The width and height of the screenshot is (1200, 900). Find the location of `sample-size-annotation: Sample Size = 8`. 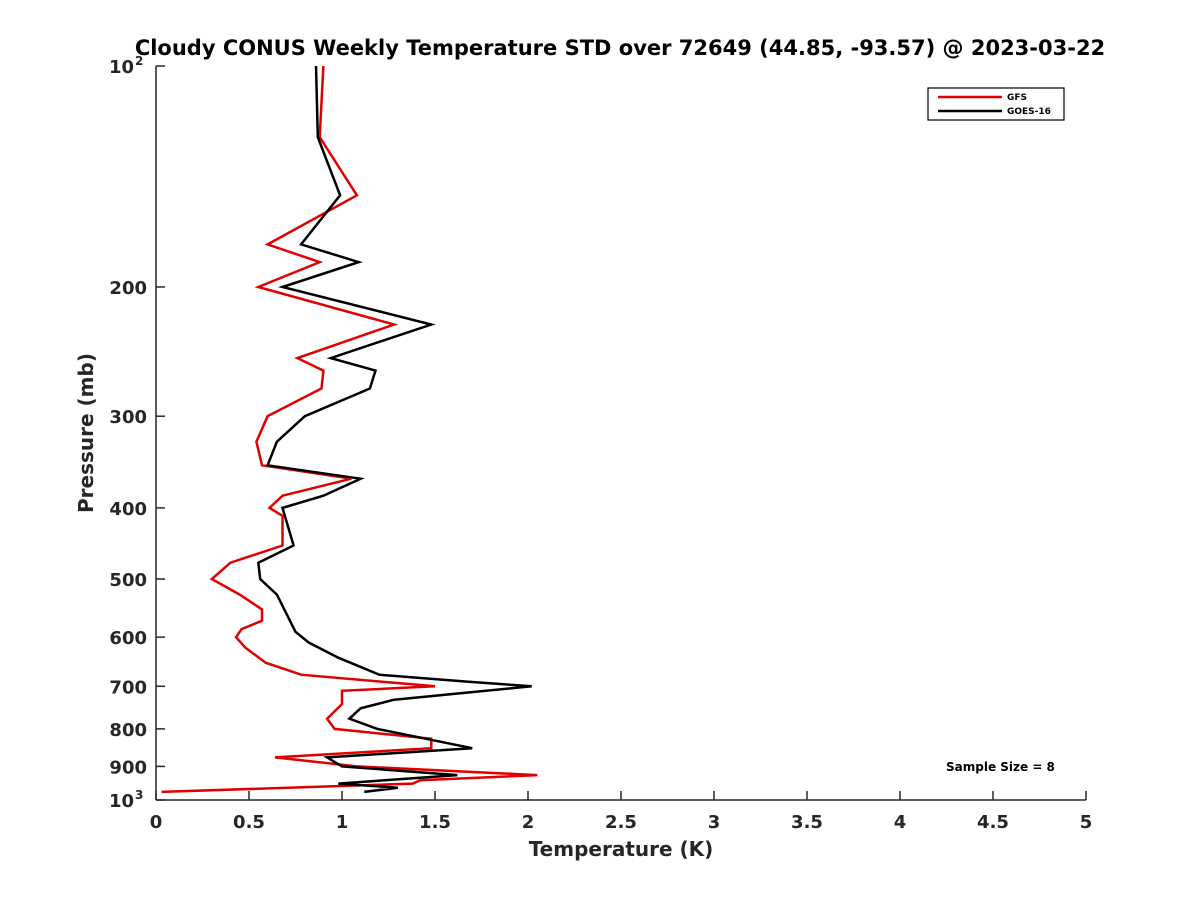

sample-size-annotation: Sample Size = 8 is located at coordinates (1000, 767).